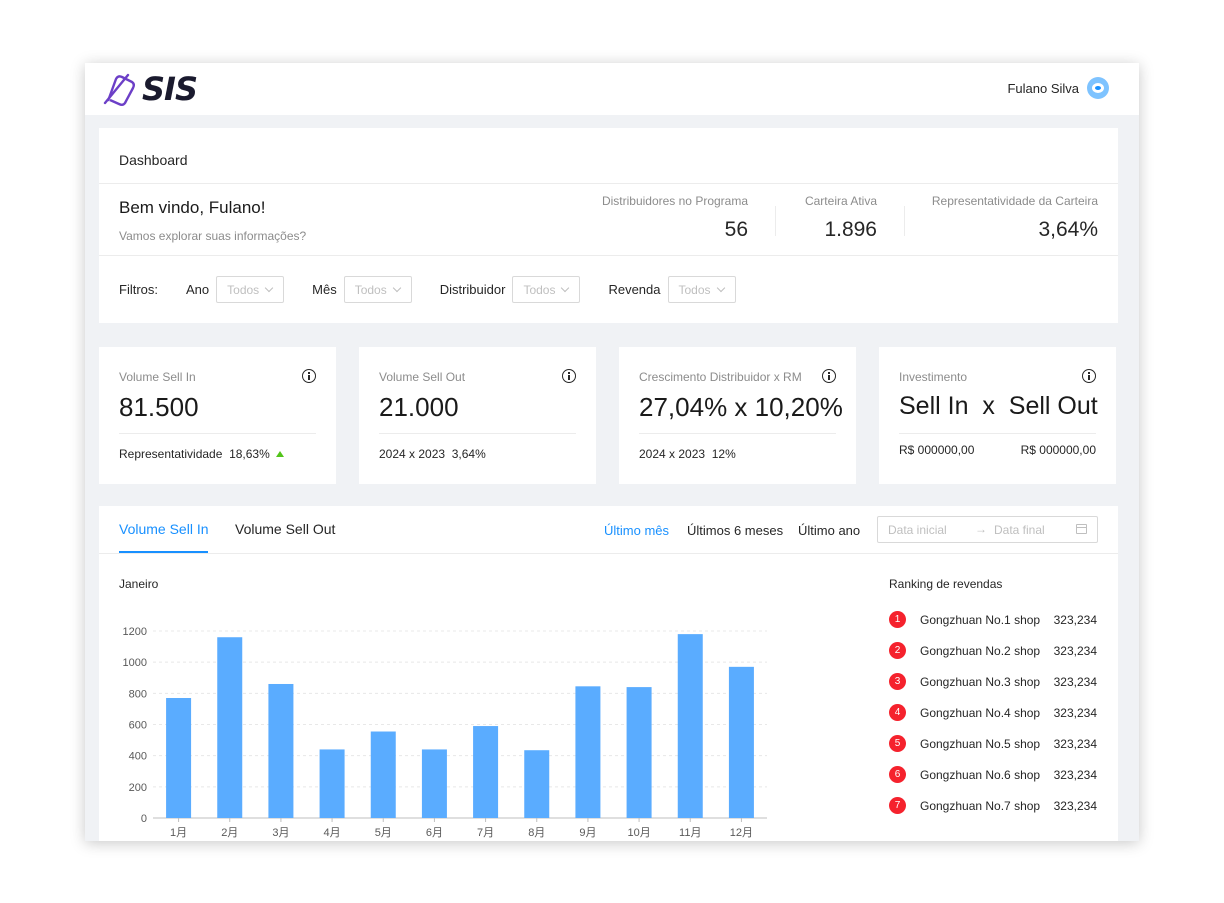  What do you see at coordinates (917, 530) in the screenshot?
I see `date-start-input: Data inicial` at bounding box center [917, 530].